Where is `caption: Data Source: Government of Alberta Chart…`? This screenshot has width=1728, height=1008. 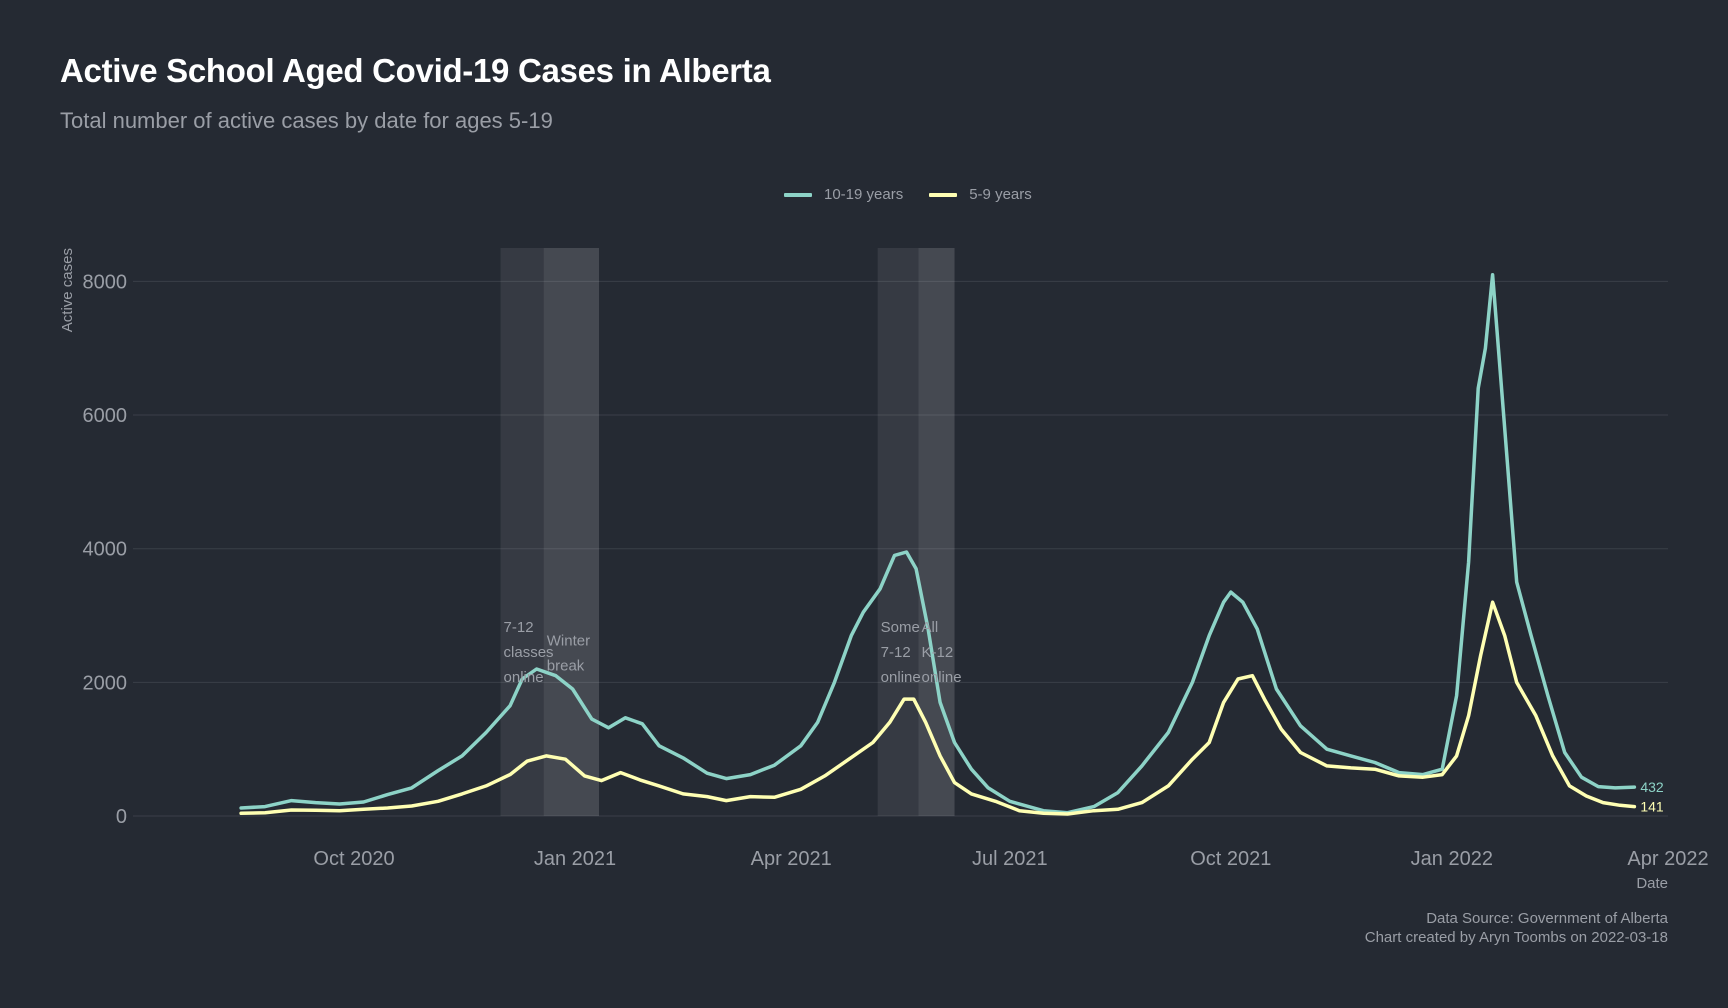 caption: Data Source: Government of Alberta Chart… is located at coordinates (1516, 928).